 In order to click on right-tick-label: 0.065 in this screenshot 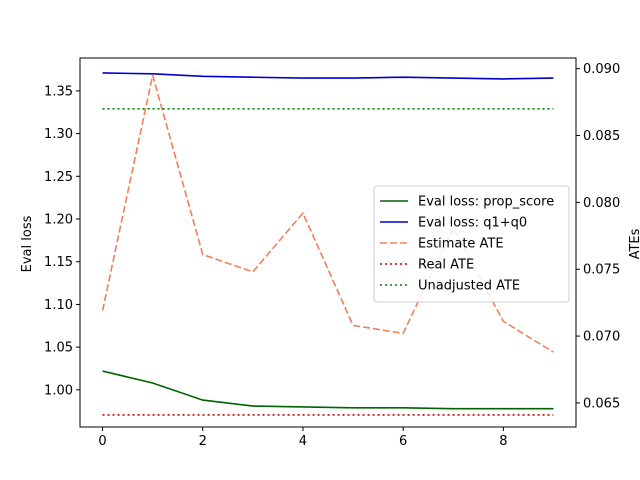, I will do `click(601, 403)`.